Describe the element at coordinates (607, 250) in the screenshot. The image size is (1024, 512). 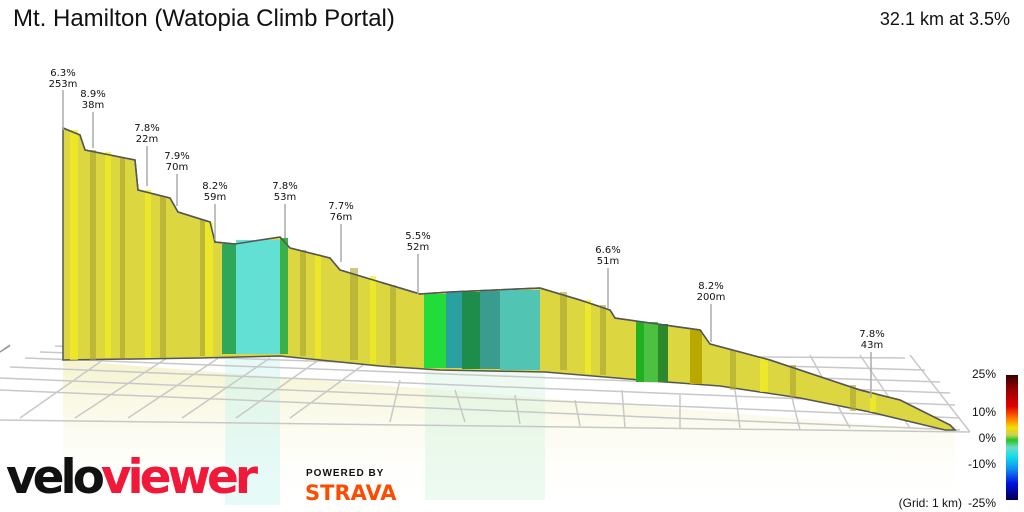
I see `svg-text: 6.6%` at that location.